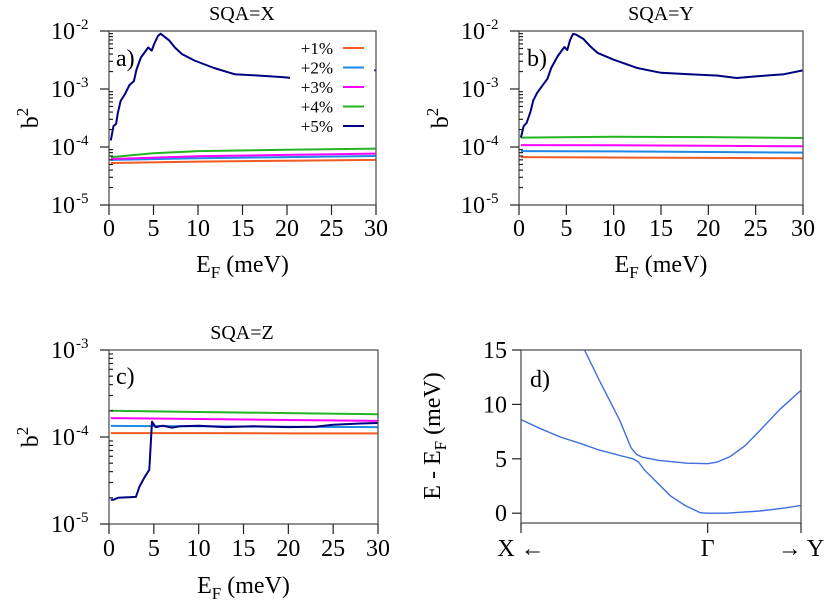 The width and height of the screenshot is (825, 605). I want to click on panel-c-series-4-line, so click(244, 412).